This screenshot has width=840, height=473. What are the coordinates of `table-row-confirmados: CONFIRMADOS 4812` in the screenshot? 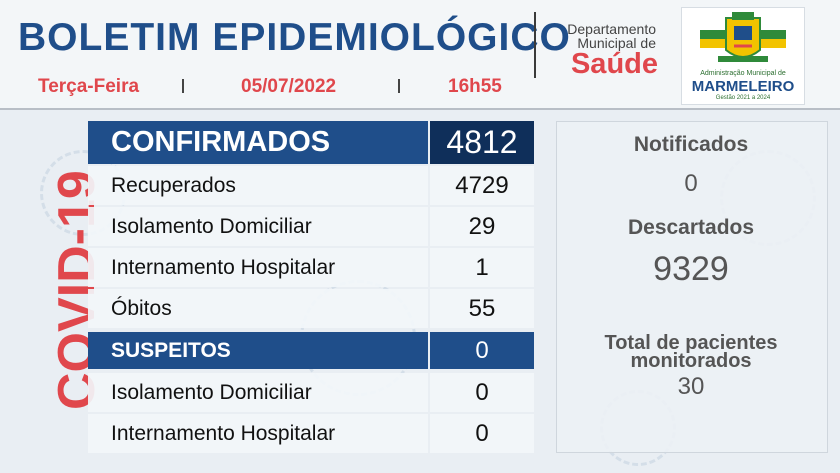 It's located at (311, 142).